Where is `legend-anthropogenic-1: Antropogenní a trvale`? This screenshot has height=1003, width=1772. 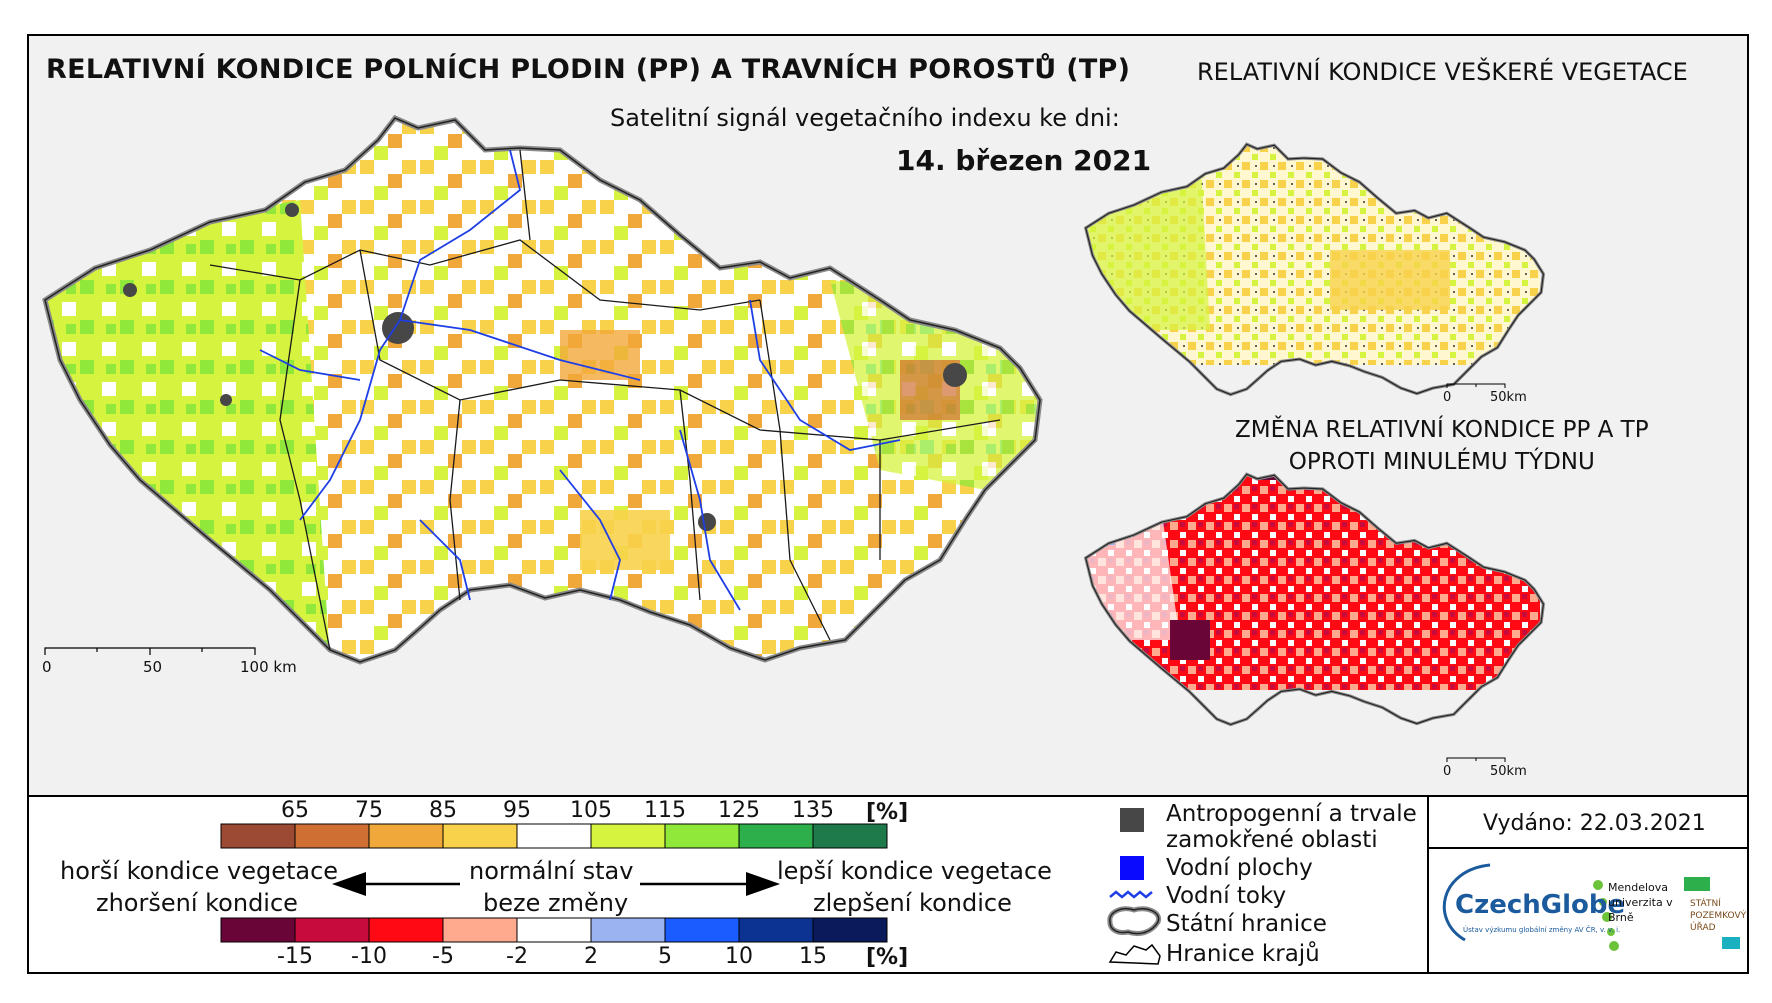
legend-anthropogenic-1: Antropogenní a trvale is located at coordinates (1291, 814).